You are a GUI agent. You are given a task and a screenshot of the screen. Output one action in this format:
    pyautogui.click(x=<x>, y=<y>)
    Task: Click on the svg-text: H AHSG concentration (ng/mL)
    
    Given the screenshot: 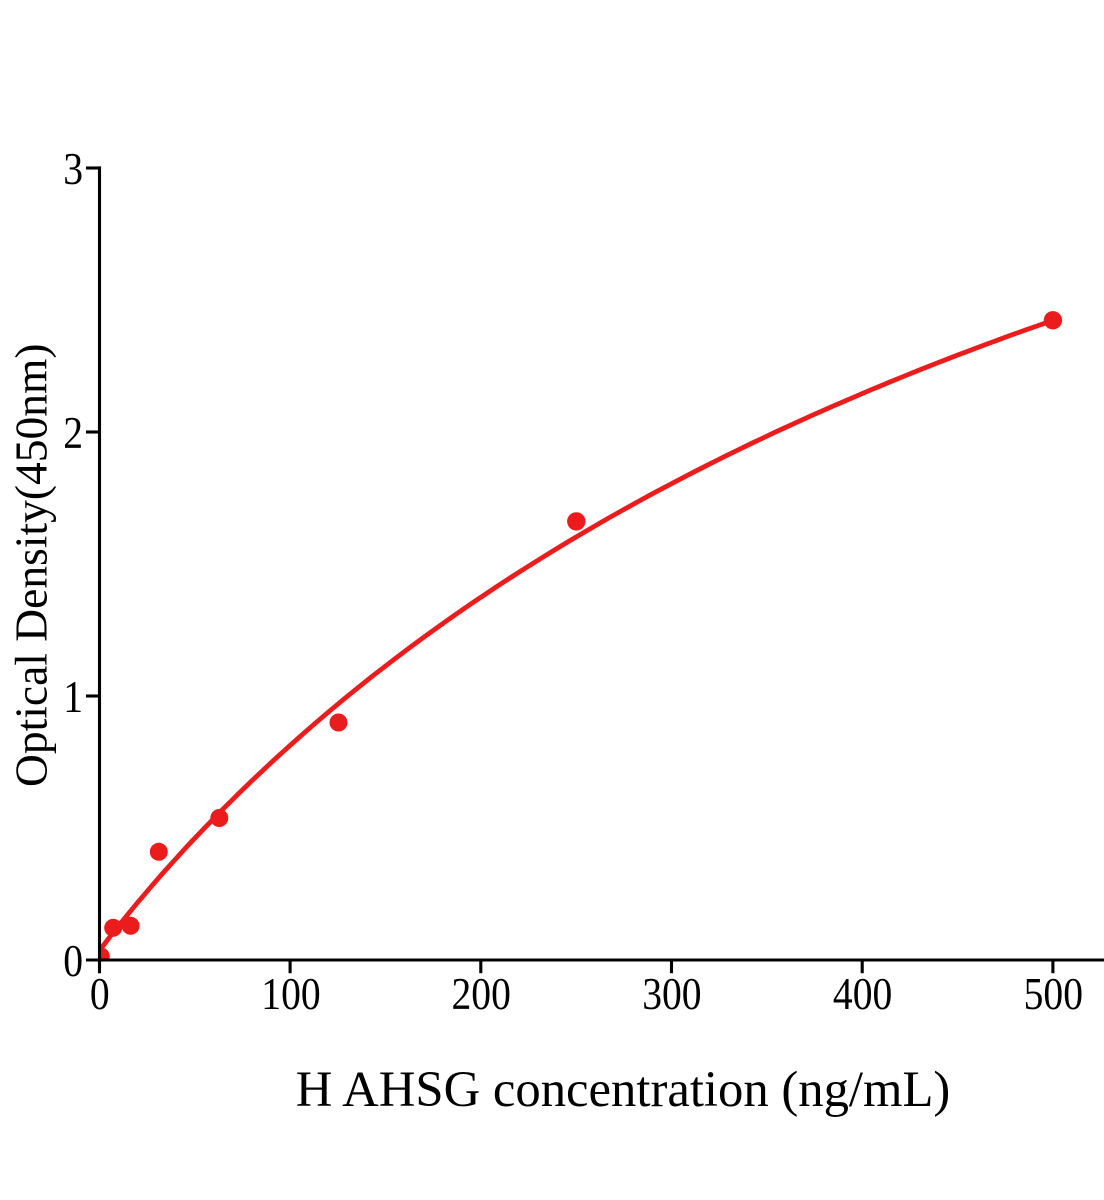 What is the action you would take?
    pyautogui.click(x=623, y=1089)
    